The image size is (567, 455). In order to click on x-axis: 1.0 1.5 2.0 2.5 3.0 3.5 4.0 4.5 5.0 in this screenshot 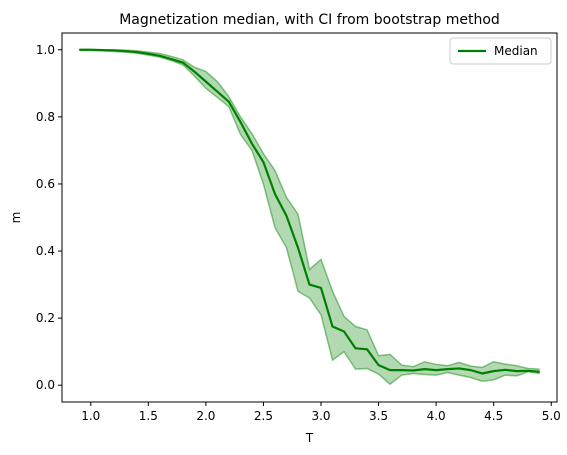, I will do `click(321, 412)`.